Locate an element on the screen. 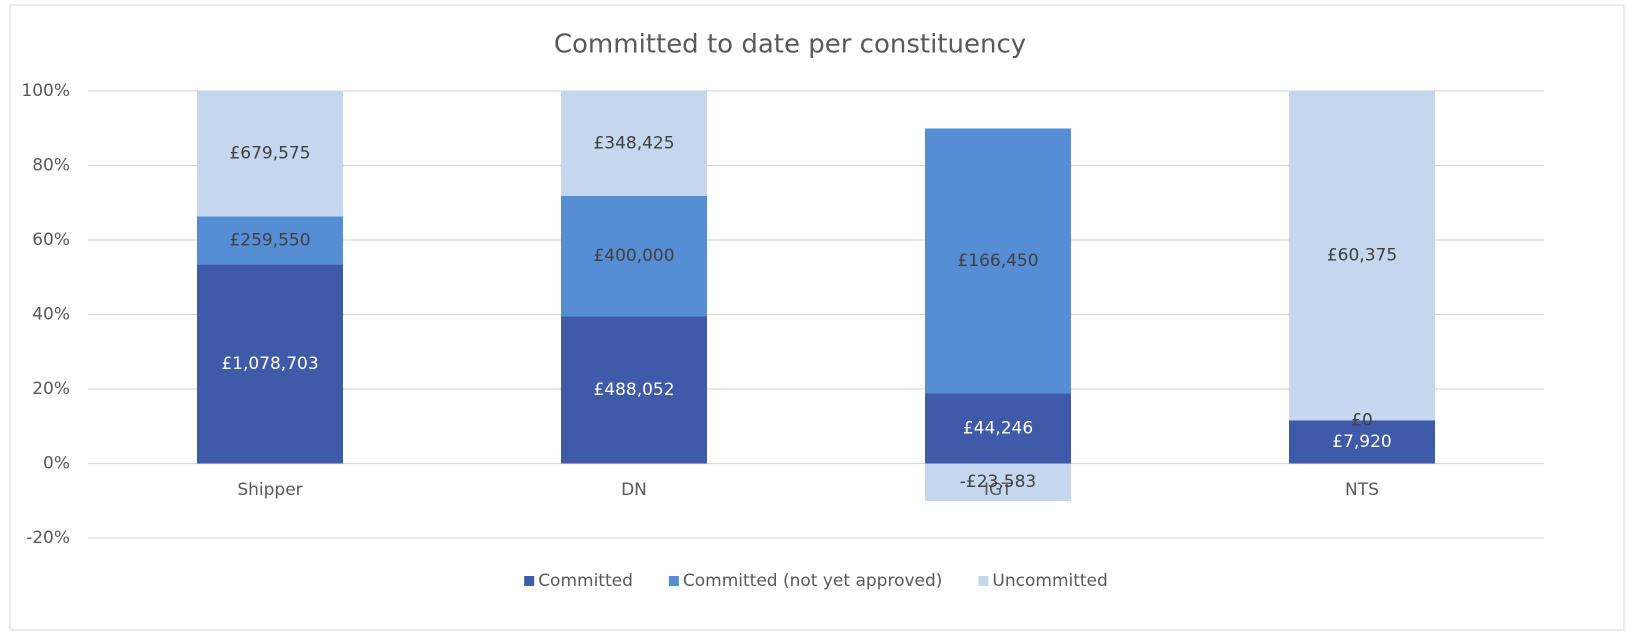  legend-label: Committed (not yet approved) is located at coordinates (813, 581).